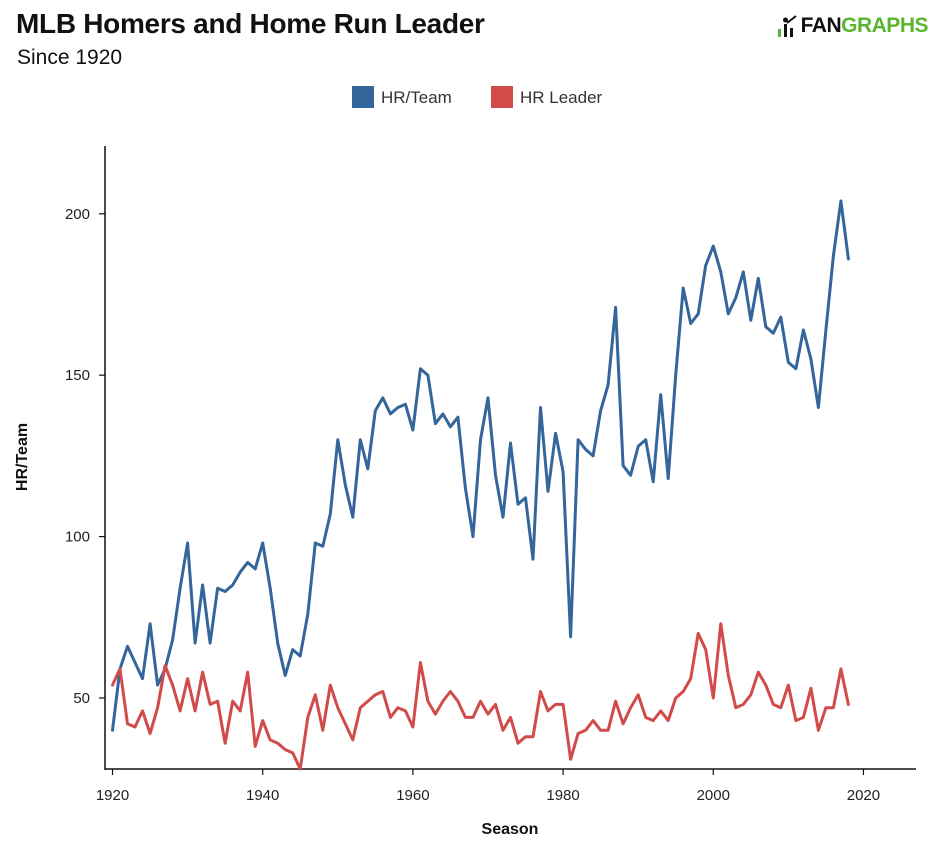  I want to click on x-tick-label: 1920, so click(112, 795).